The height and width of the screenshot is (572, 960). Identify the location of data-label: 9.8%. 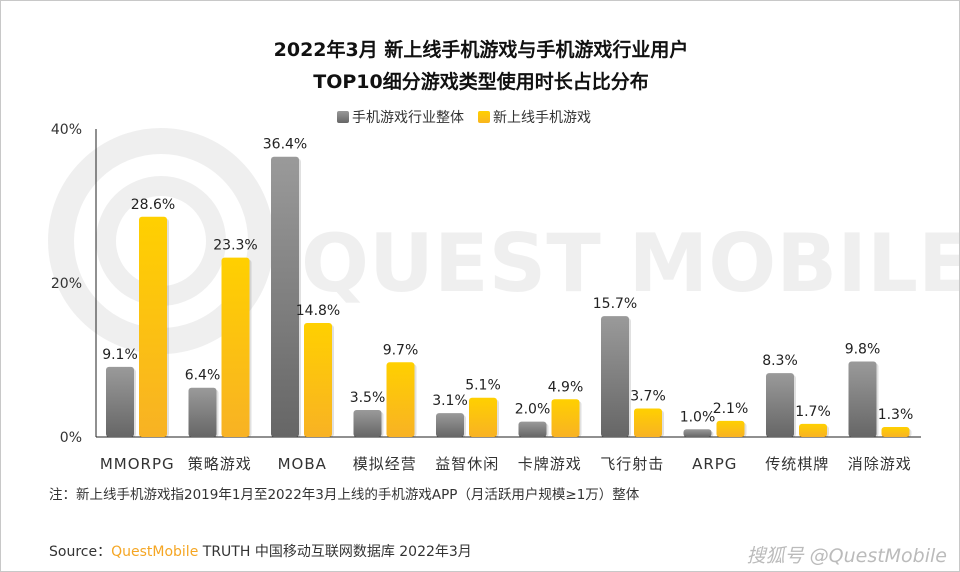
(863, 350).